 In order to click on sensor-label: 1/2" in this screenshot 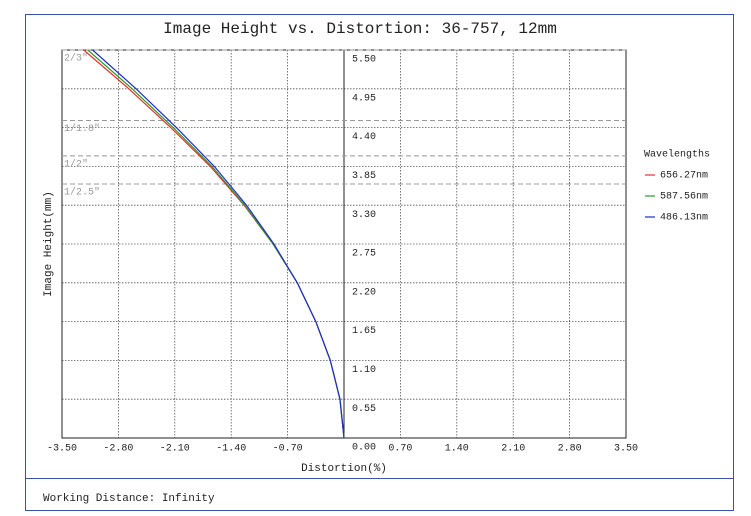, I will do `click(76, 164)`.